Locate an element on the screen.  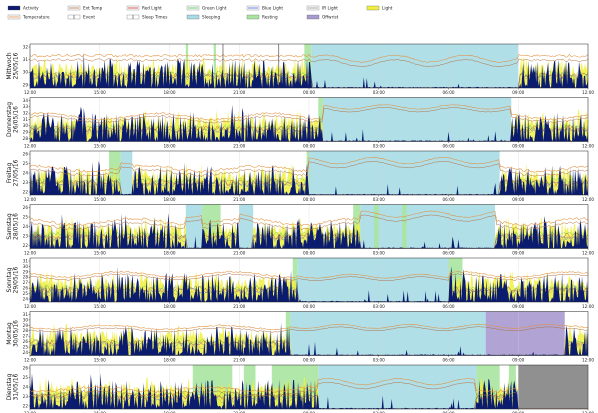
light-area is located at coordinates (309, 179).